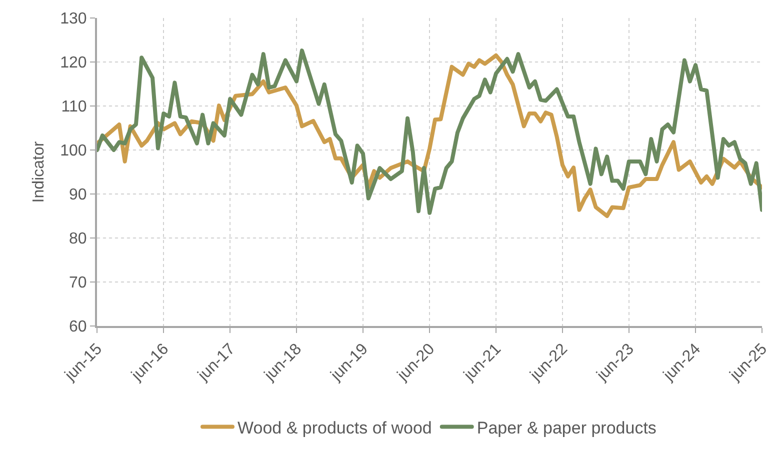 The height and width of the screenshot is (457, 778). What do you see at coordinates (78, 195) in the screenshot?
I see `y-tick-label: 90` at bounding box center [78, 195].